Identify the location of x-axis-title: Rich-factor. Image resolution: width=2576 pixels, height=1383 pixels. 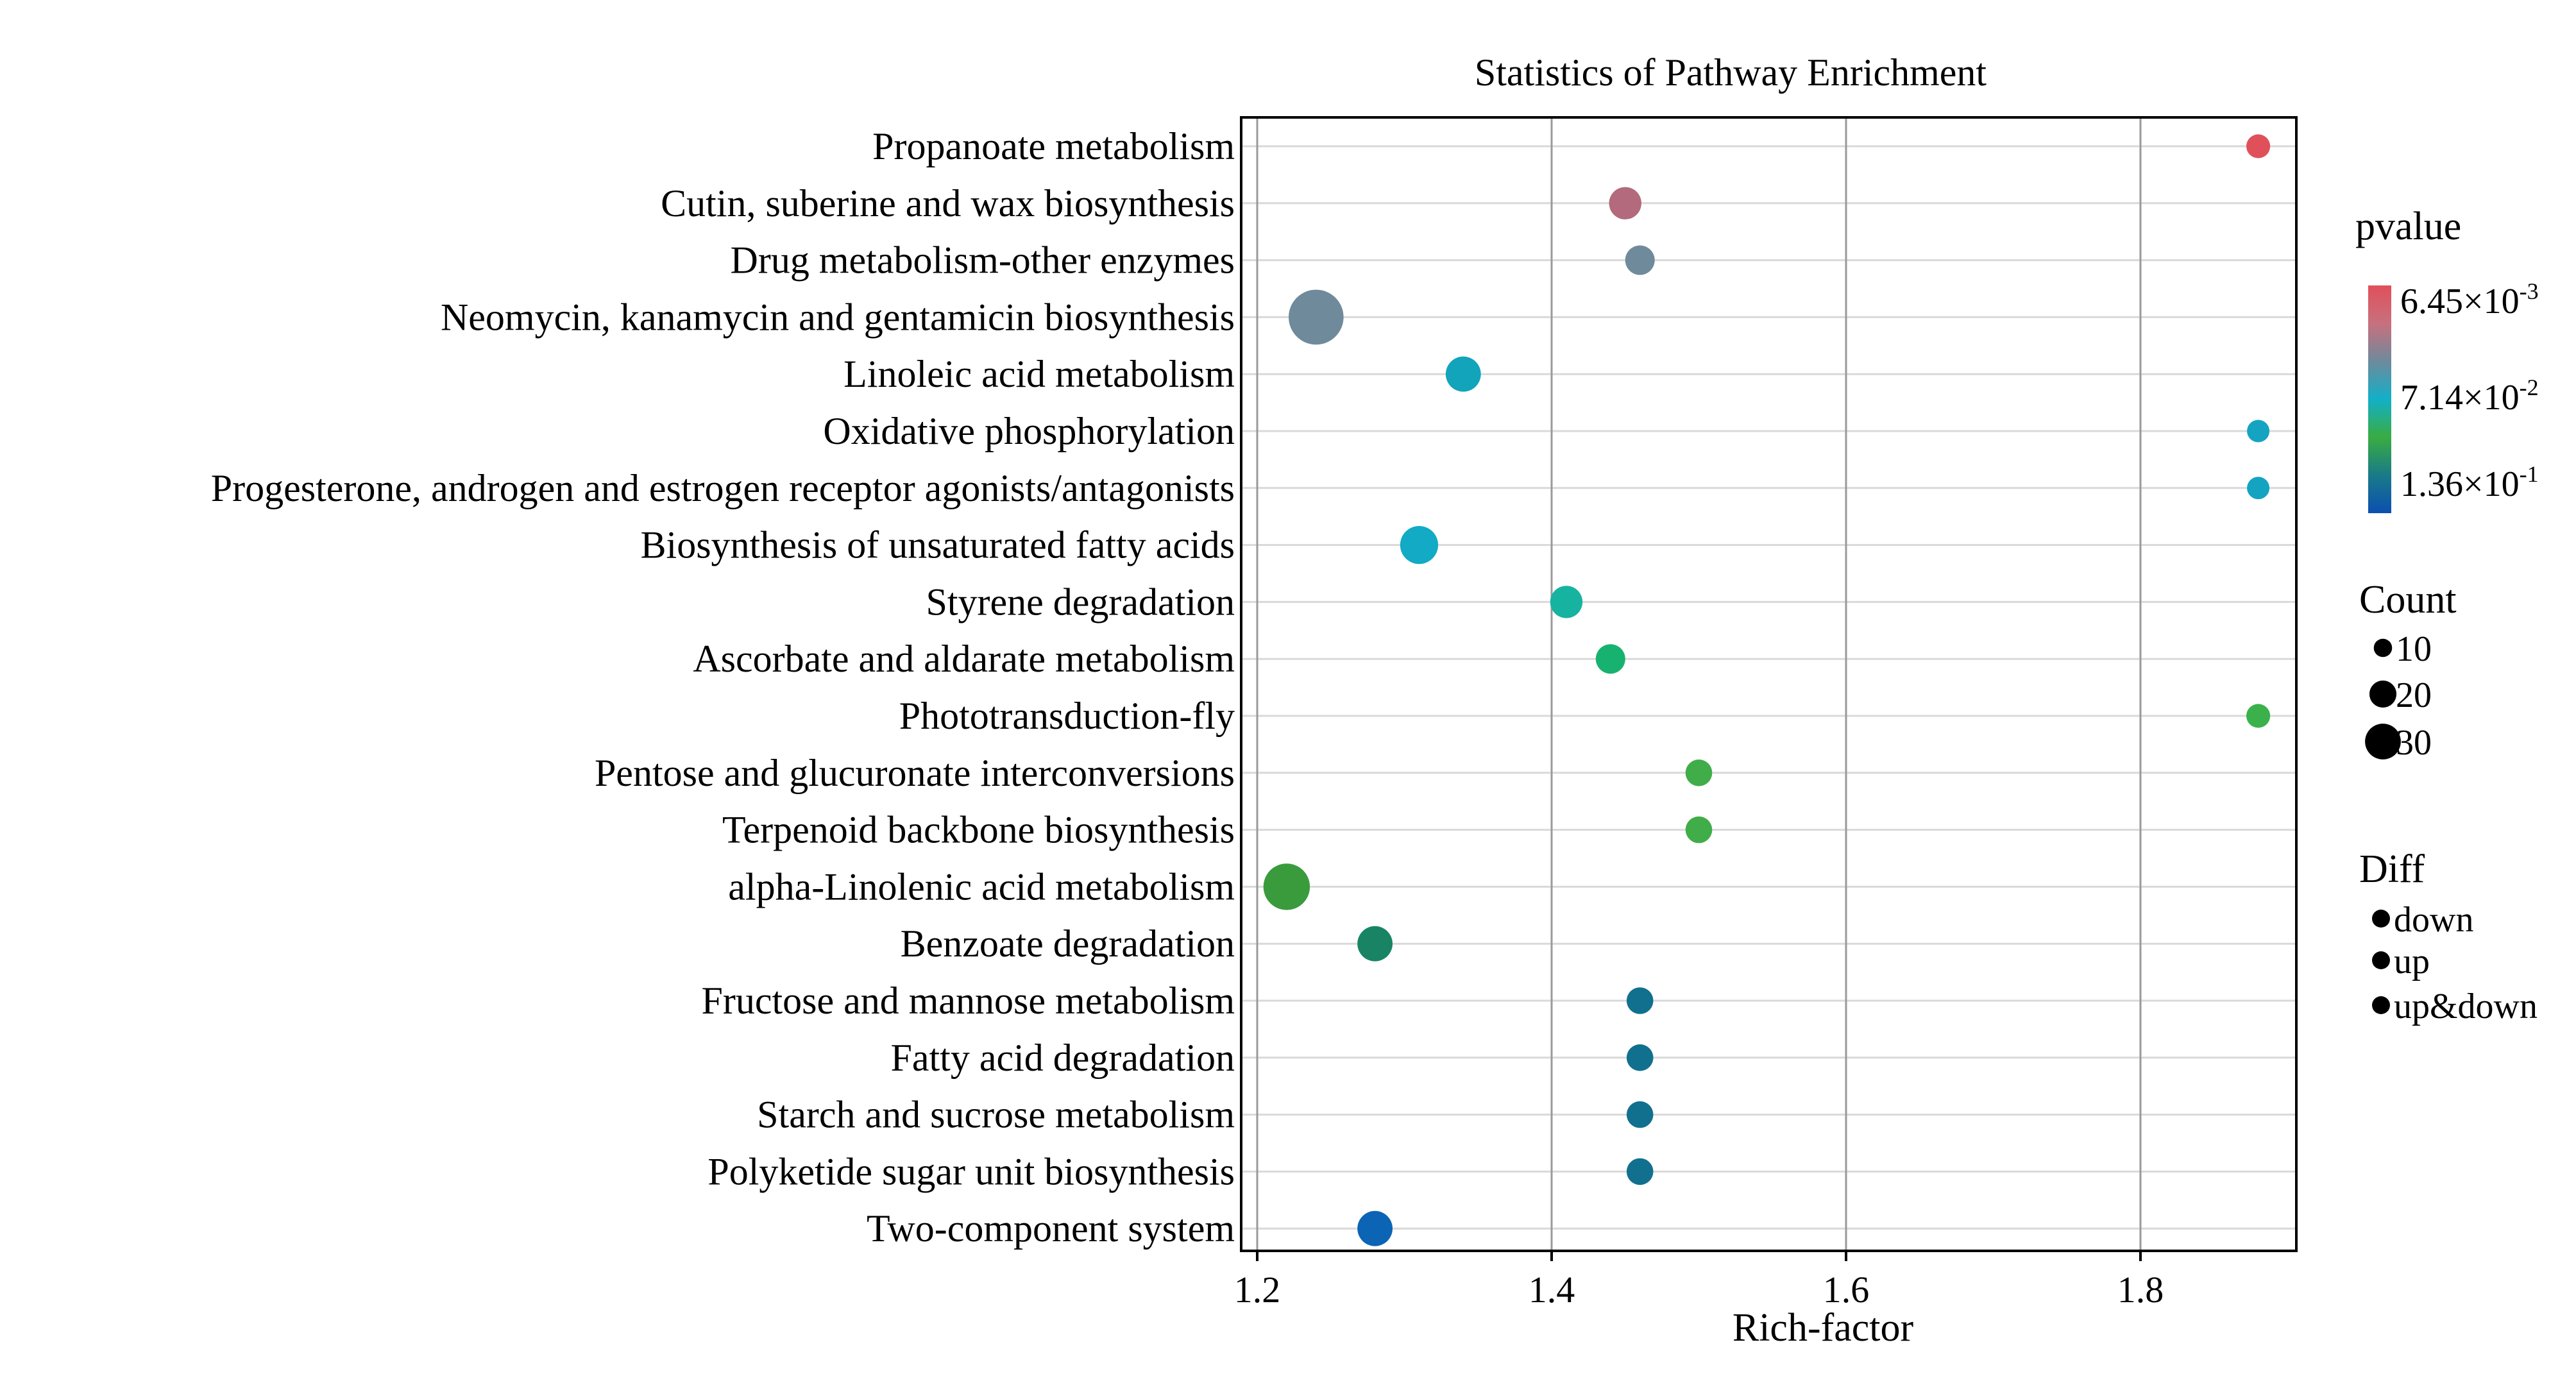
(1823, 1328).